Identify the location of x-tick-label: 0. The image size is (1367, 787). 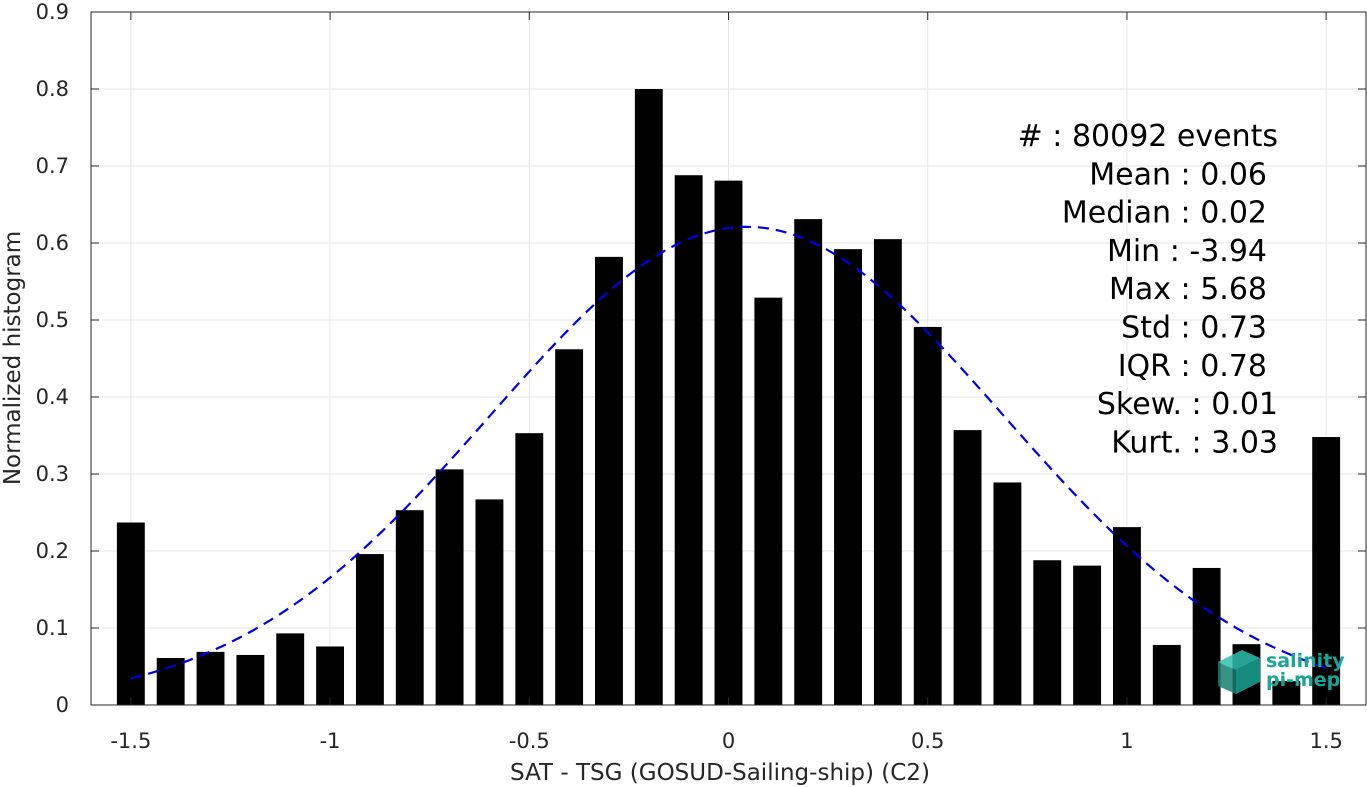
(728, 741).